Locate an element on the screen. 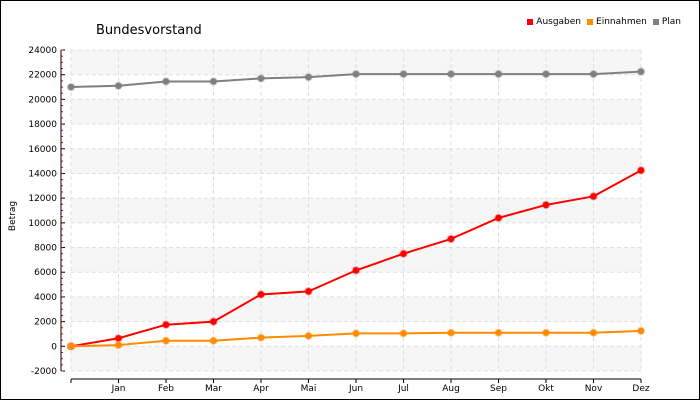 This screenshot has height=400, width=700. y-tick-label: 22000 is located at coordinates (42, 76).